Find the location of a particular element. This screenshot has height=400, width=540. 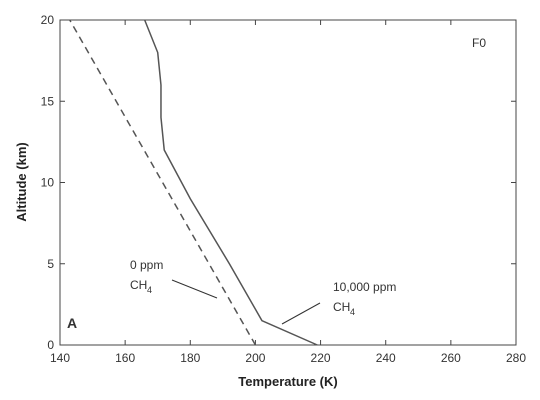

x-tick-label: 240 is located at coordinates (386, 358).